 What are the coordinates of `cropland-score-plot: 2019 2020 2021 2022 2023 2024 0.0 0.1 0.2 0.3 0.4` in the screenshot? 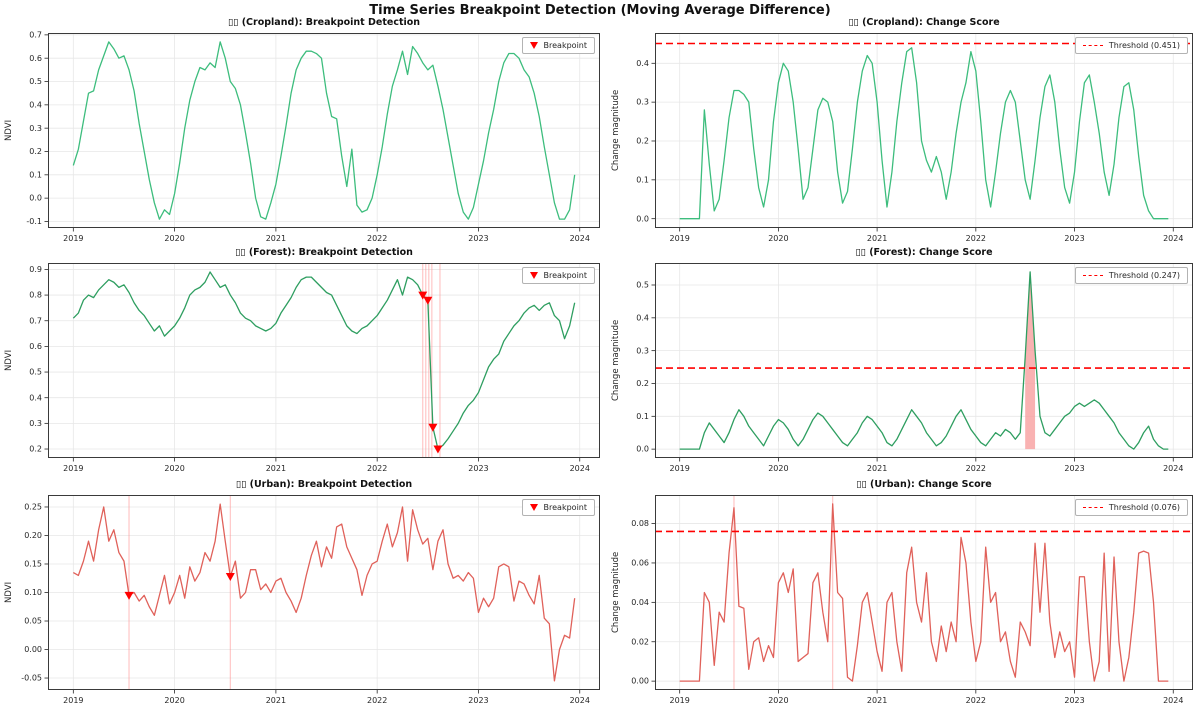 It's located at (914, 138).